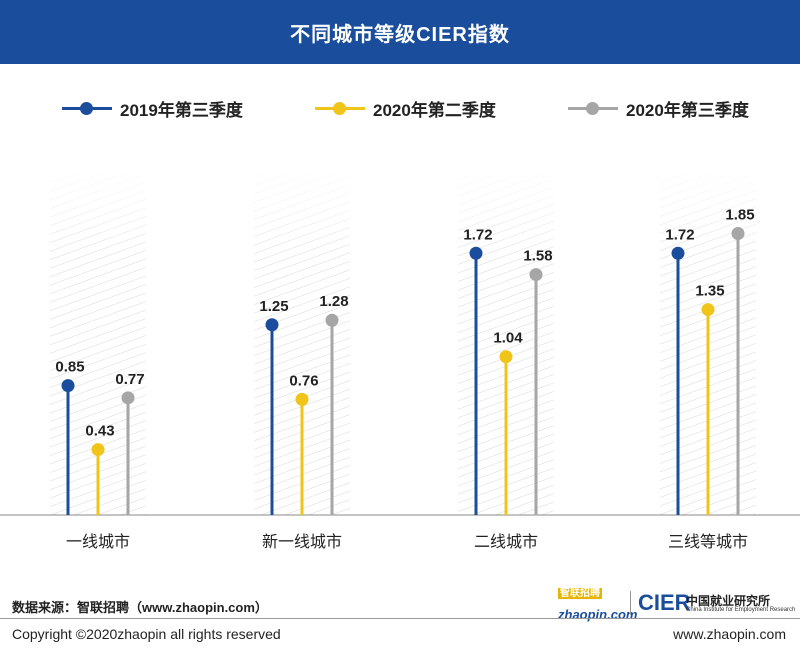  Describe the element at coordinates (708, 542) in the screenshot. I see `x-tick-label: 三线等城市` at that location.